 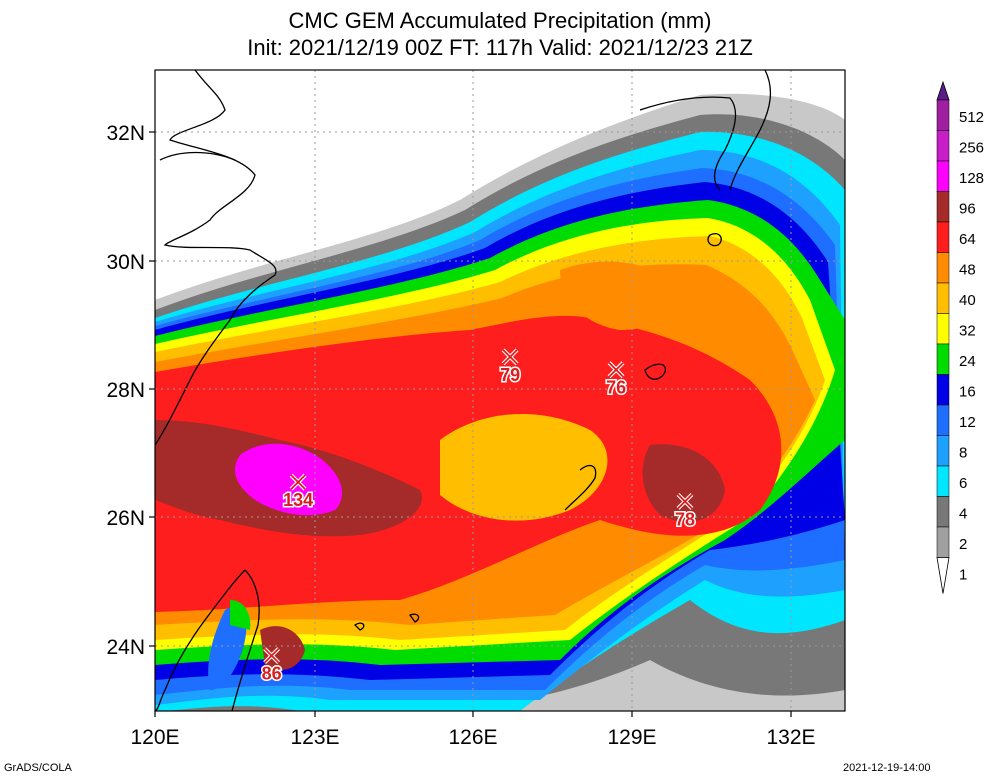 What do you see at coordinates (967, 361) in the screenshot?
I see `colorbar-label: 24` at bounding box center [967, 361].